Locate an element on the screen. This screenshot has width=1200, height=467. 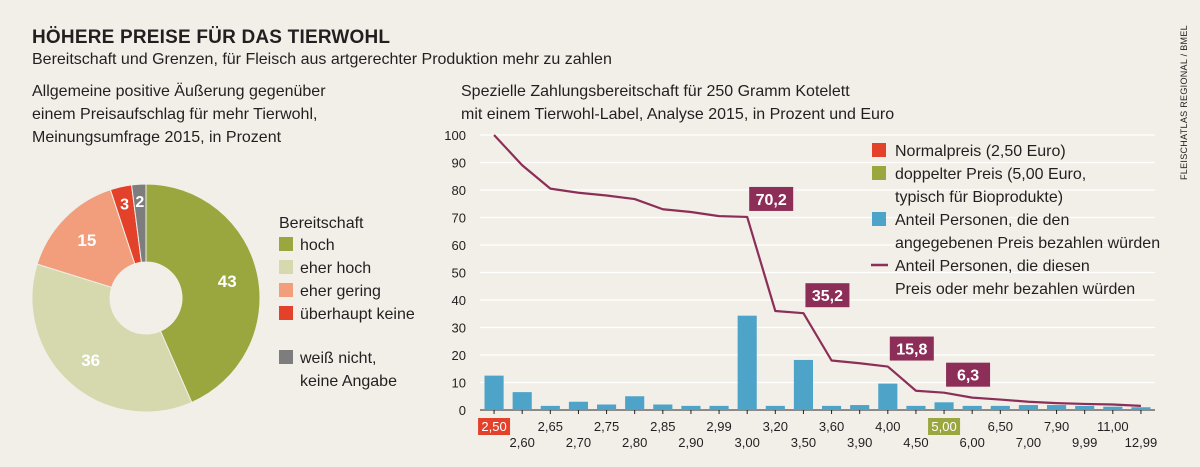
chart-title: HÖHERE PREISE FÜR DAS TIERWOHL is located at coordinates (211, 37).